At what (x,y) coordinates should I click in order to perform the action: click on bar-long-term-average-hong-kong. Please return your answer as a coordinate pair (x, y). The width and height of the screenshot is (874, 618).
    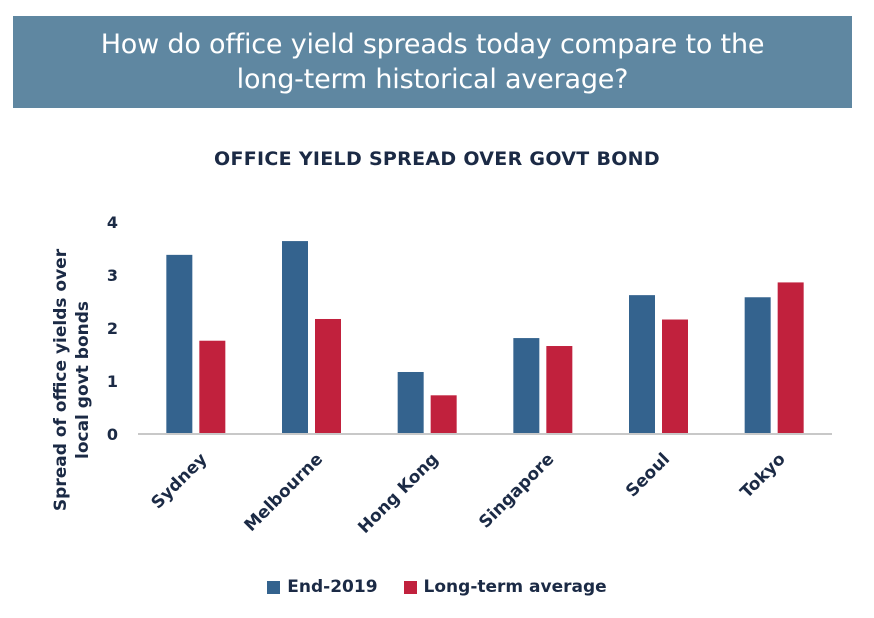
    Looking at the image, I should click on (443, 414).